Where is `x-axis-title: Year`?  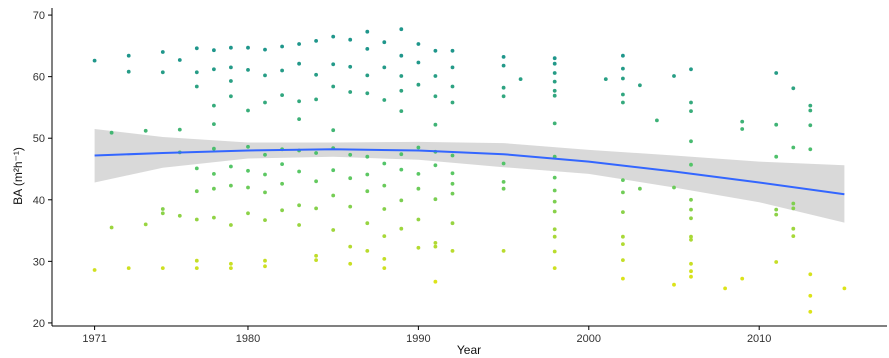
x-axis-title: Year is located at coordinates (469, 350).